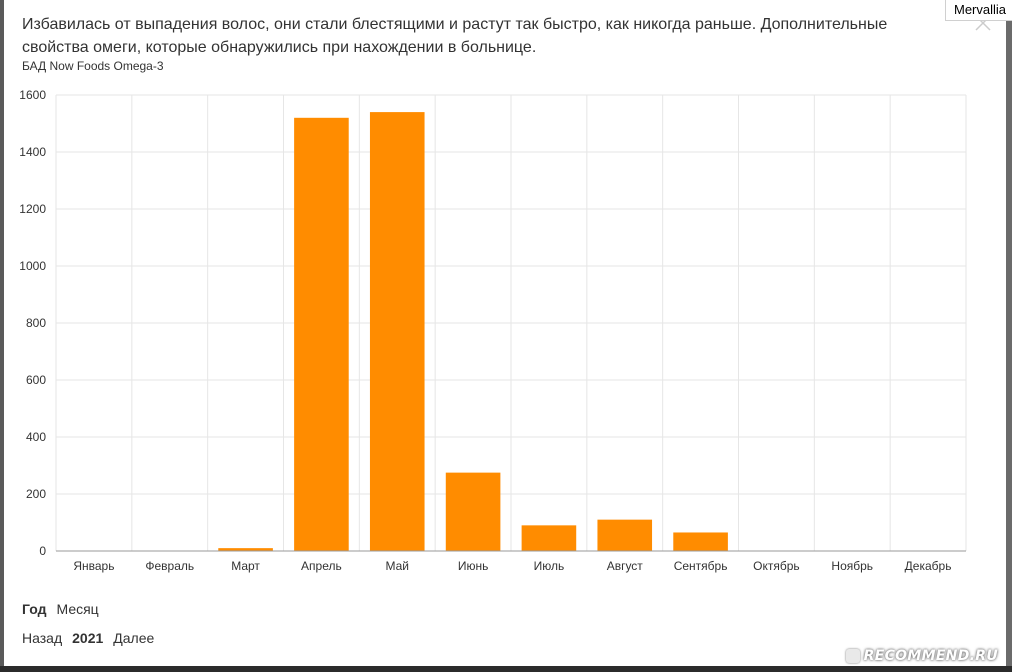 This screenshot has height=672, width=1012. What do you see at coordinates (93, 566) in the screenshot?
I see `x-tick-label: Январь` at bounding box center [93, 566].